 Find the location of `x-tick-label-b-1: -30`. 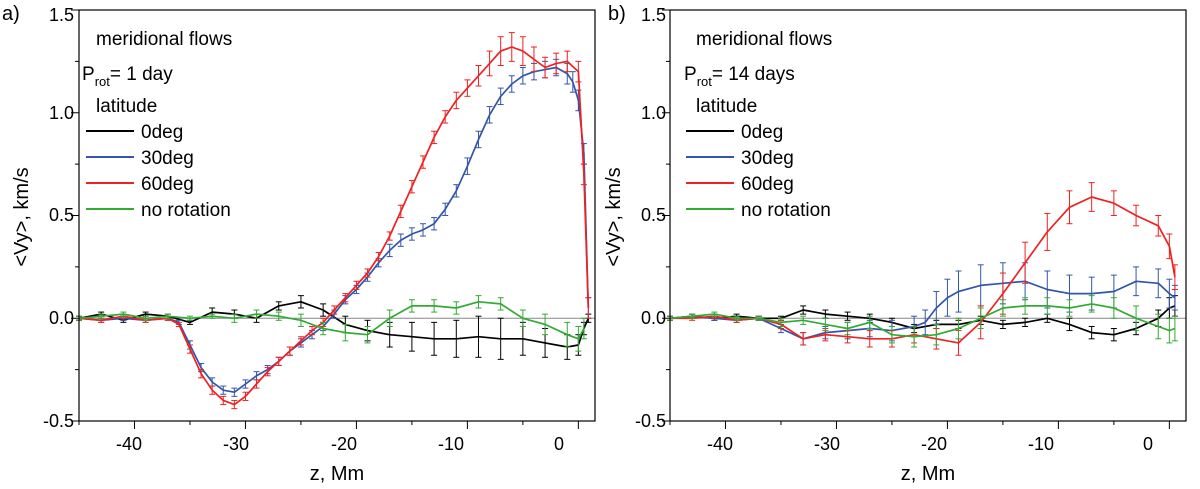

x-tick-label-b-1: -30 is located at coordinates (827, 444).